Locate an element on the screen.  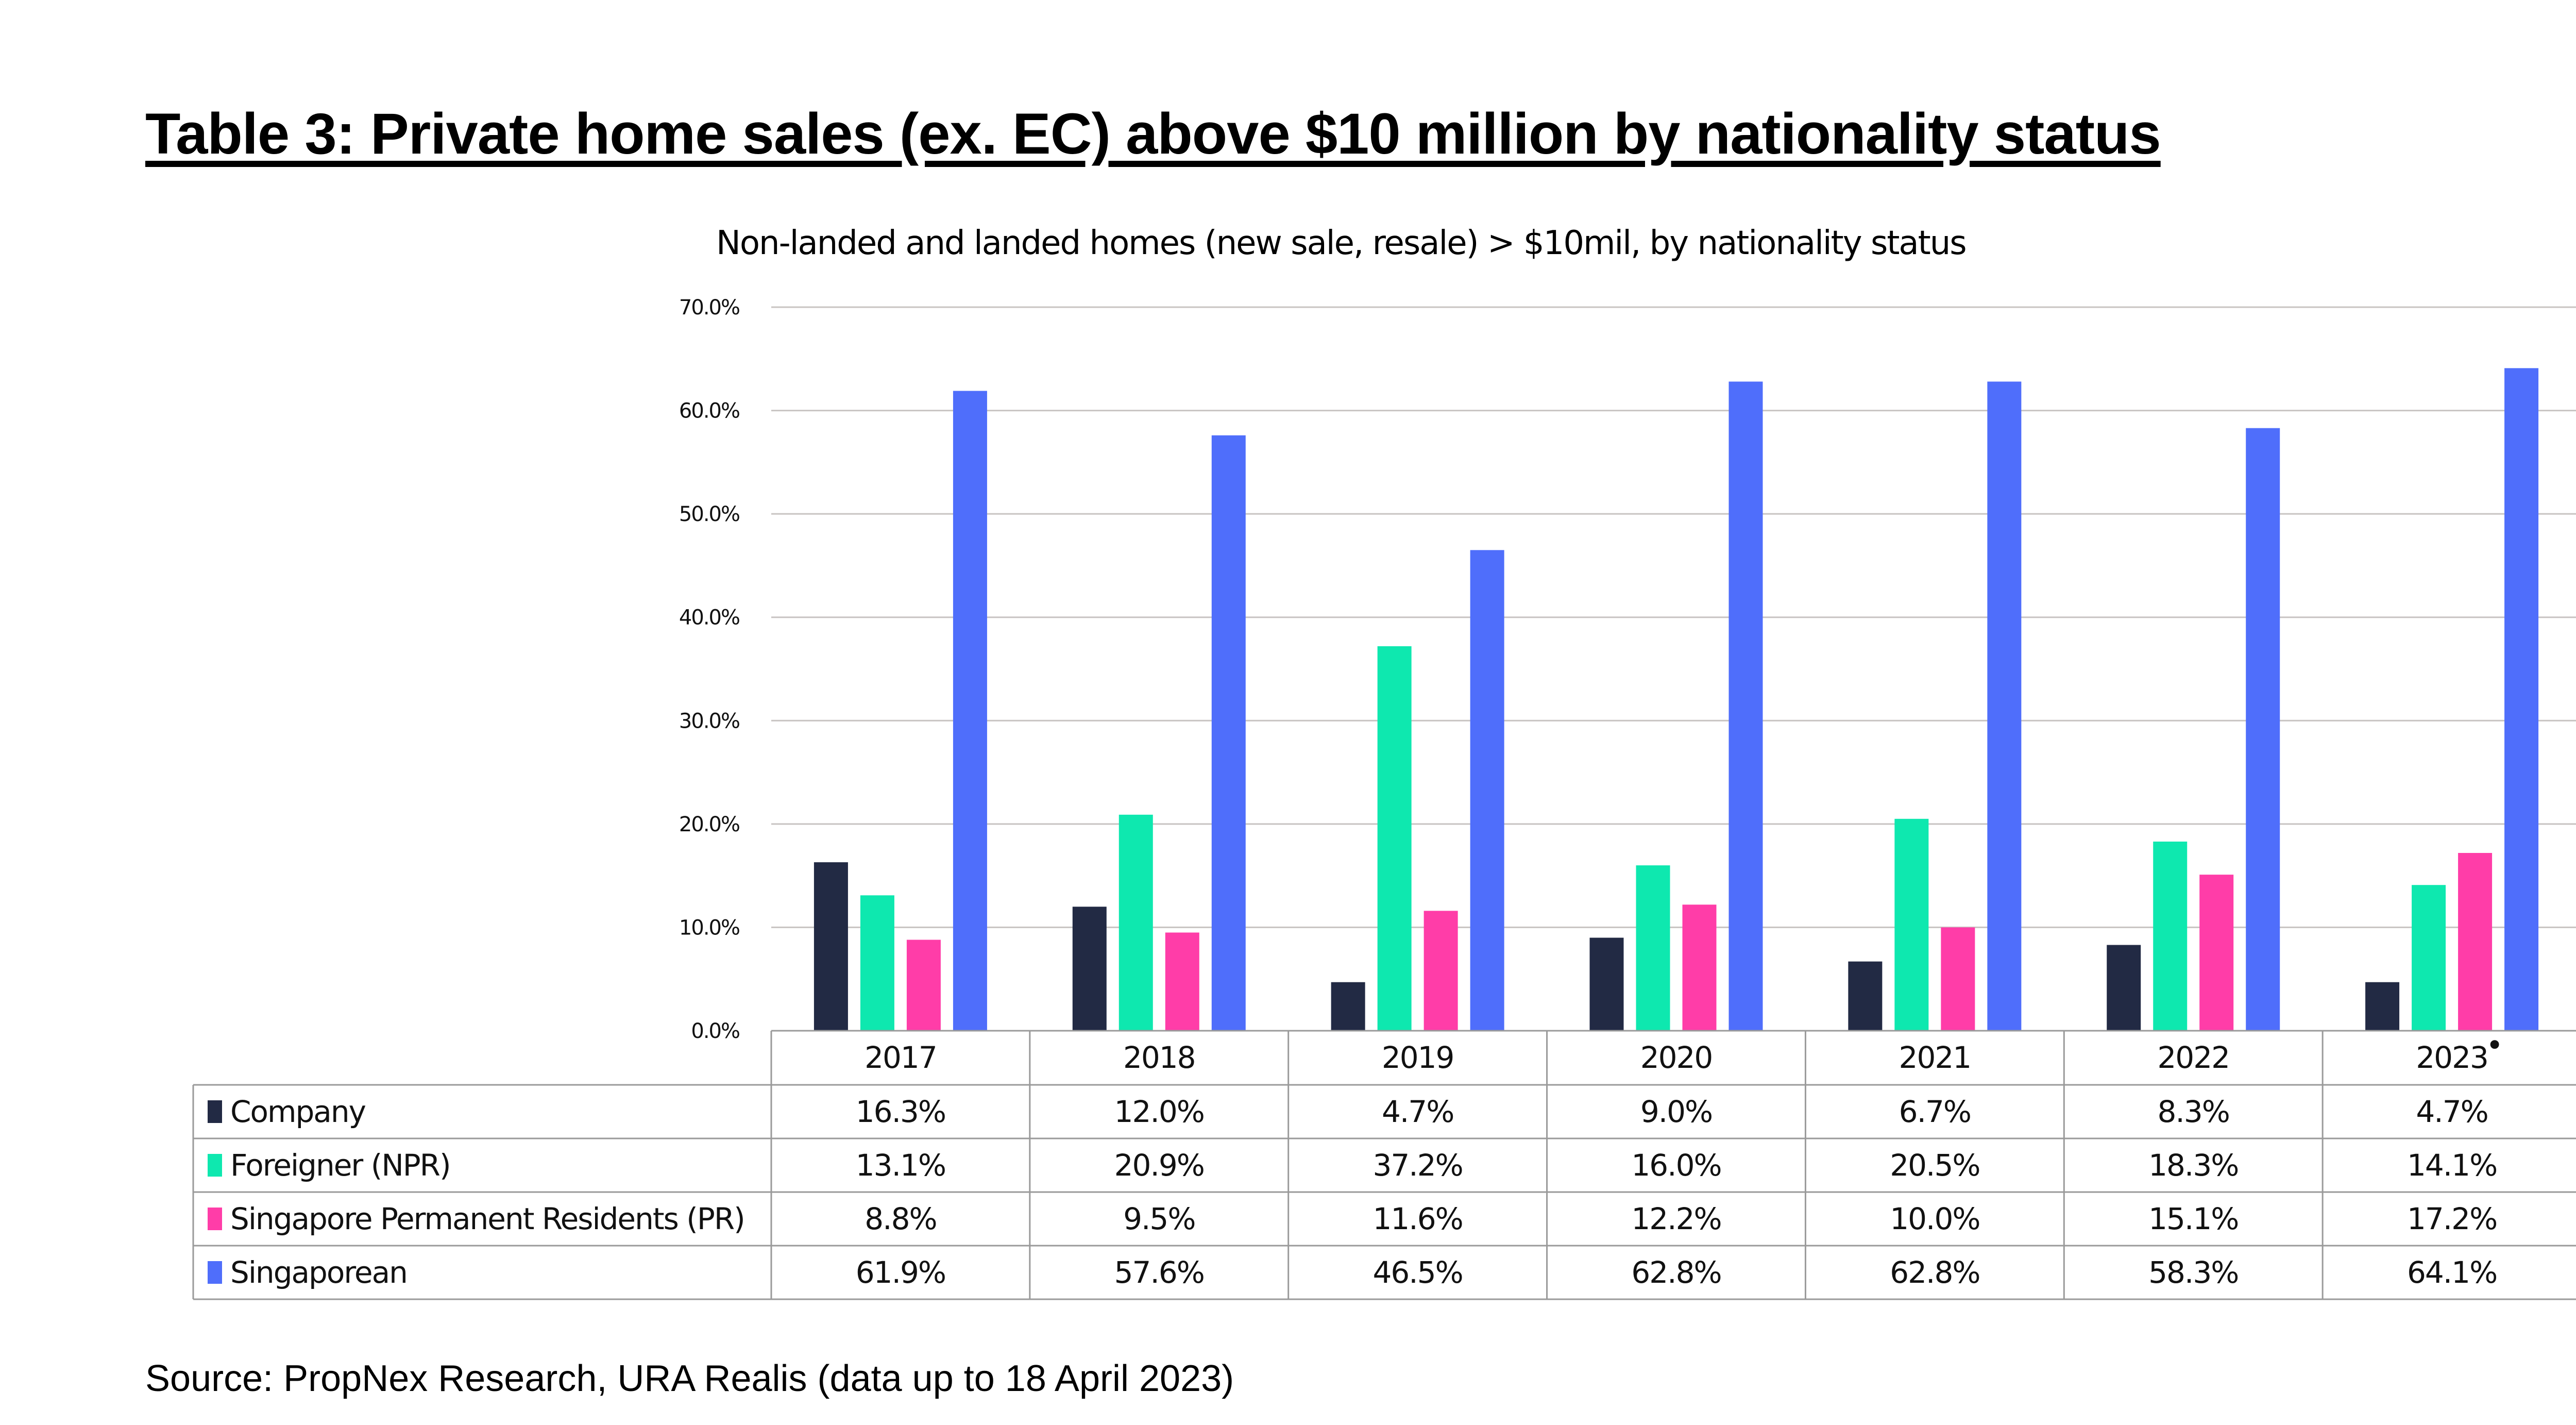
bar-foreigner-npr-2021 is located at coordinates (1911, 925).